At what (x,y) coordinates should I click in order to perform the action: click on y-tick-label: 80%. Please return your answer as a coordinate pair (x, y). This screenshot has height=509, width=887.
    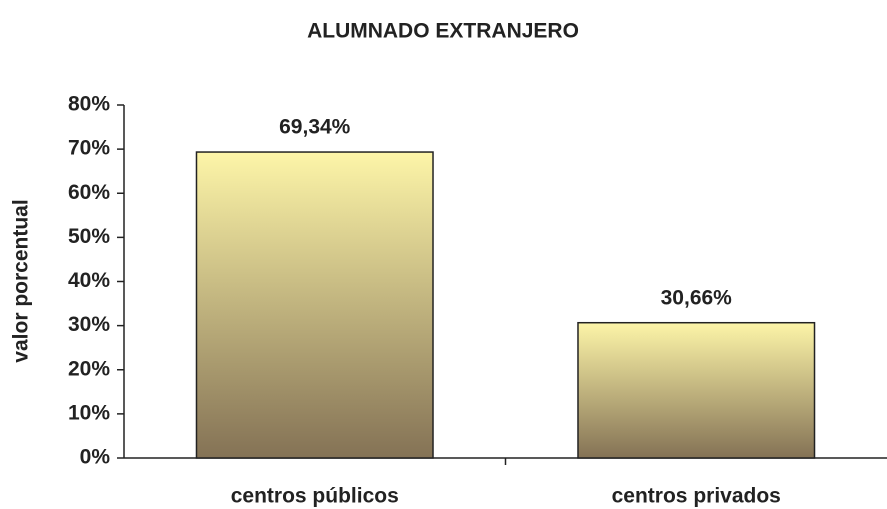
    Looking at the image, I should click on (89, 104).